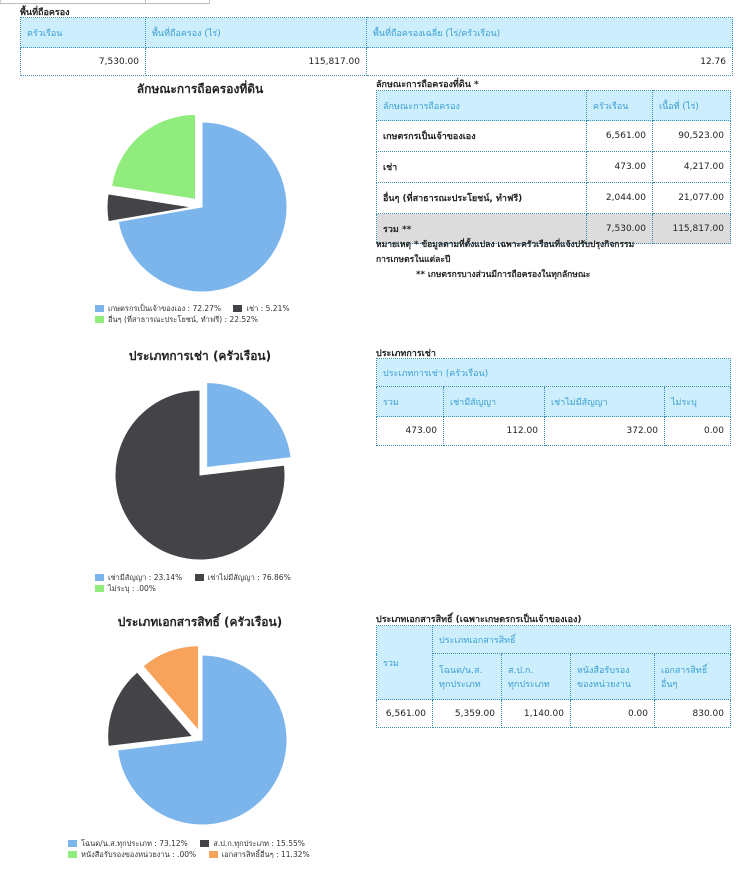  I want to click on legend-label: ไม่ระบุ, so click(119, 588).